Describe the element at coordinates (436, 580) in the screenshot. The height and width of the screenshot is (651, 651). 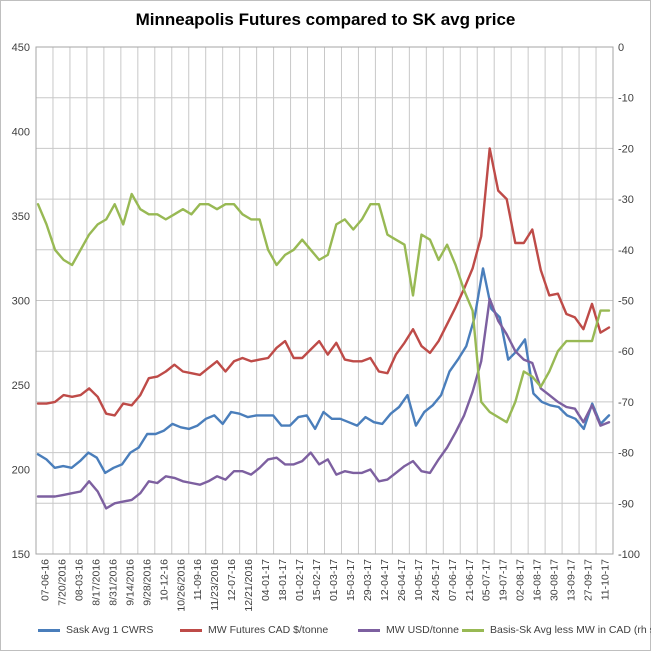
I see `x-tick-label: 24-05-17` at that location.